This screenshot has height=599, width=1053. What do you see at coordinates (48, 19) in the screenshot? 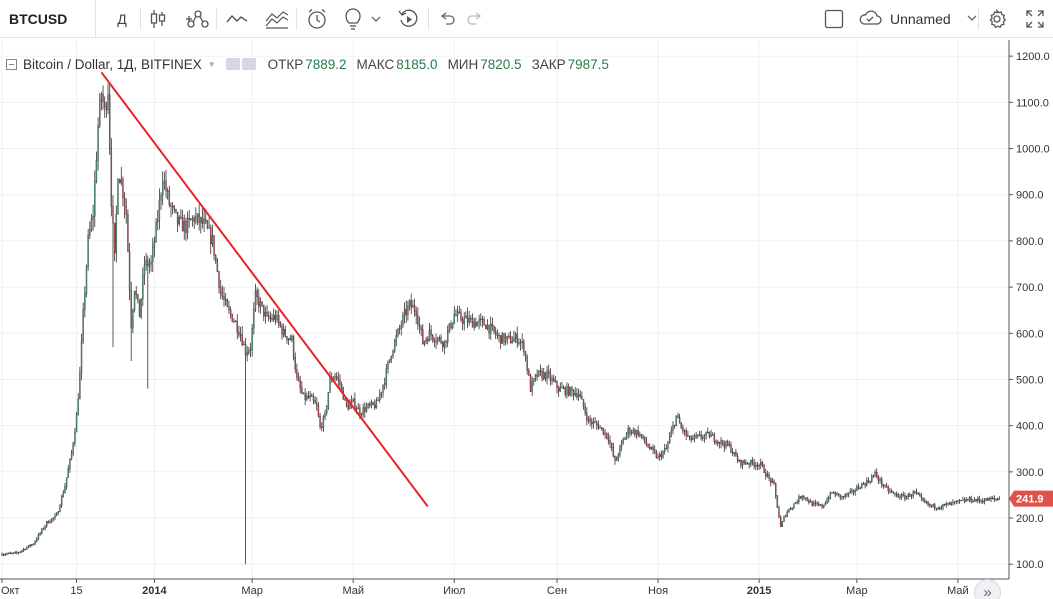
I see `symbol-search: BTCUSD` at bounding box center [48, 19].